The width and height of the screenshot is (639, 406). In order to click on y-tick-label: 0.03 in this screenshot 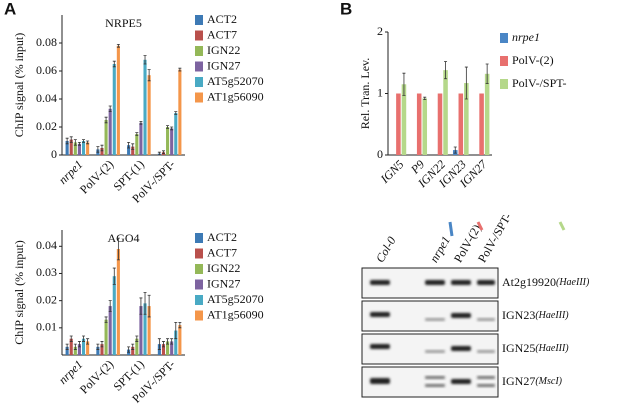, I will do `click(46, 272)`.